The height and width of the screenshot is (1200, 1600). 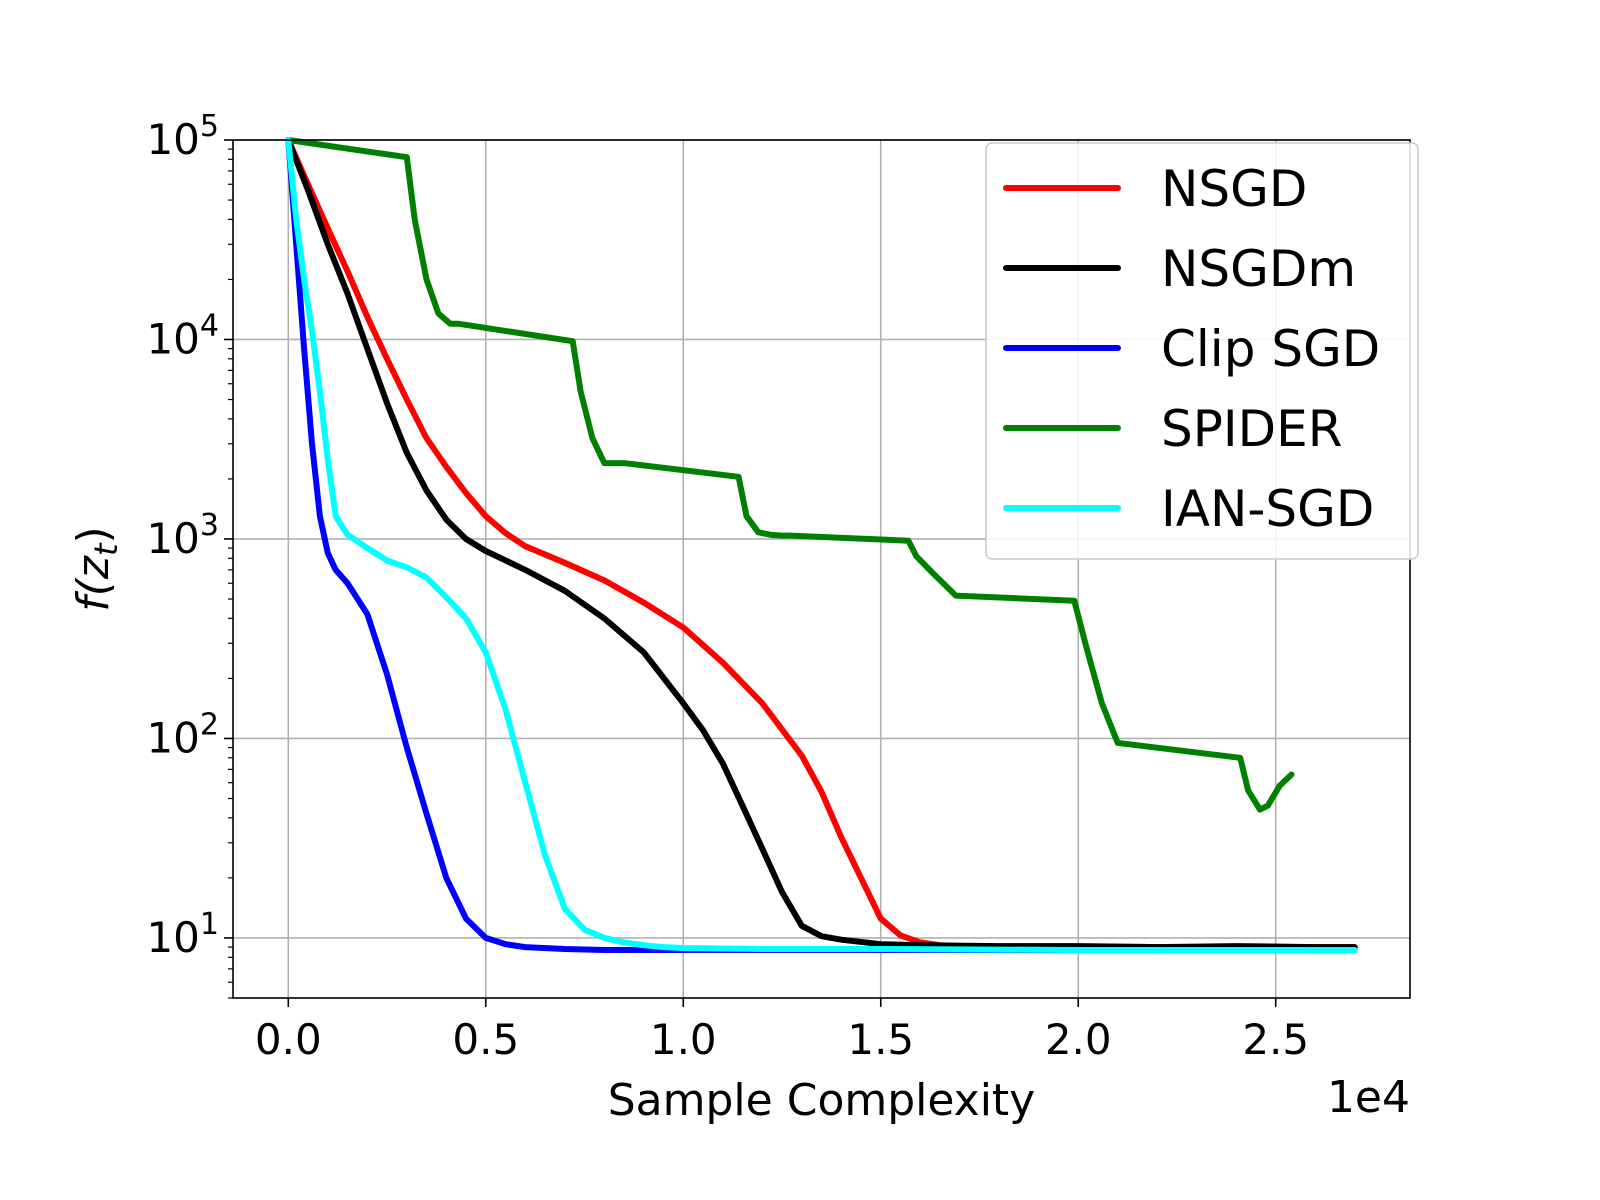 I want to click on legend: NSGD NSGDm Clip SGD SPIDER IAN-SGD, so click(x=1202, y=351).